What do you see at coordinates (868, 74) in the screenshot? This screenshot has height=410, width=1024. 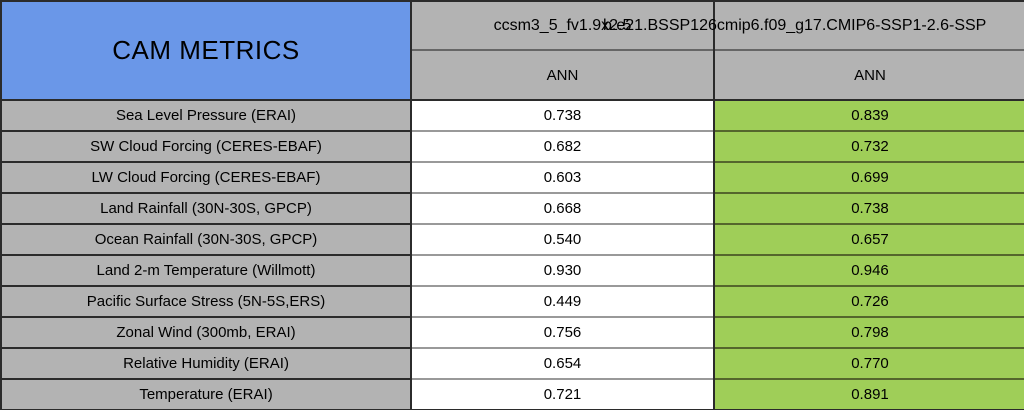 I see `column-header-season-2: ANN` at bounding box center [868, 74].